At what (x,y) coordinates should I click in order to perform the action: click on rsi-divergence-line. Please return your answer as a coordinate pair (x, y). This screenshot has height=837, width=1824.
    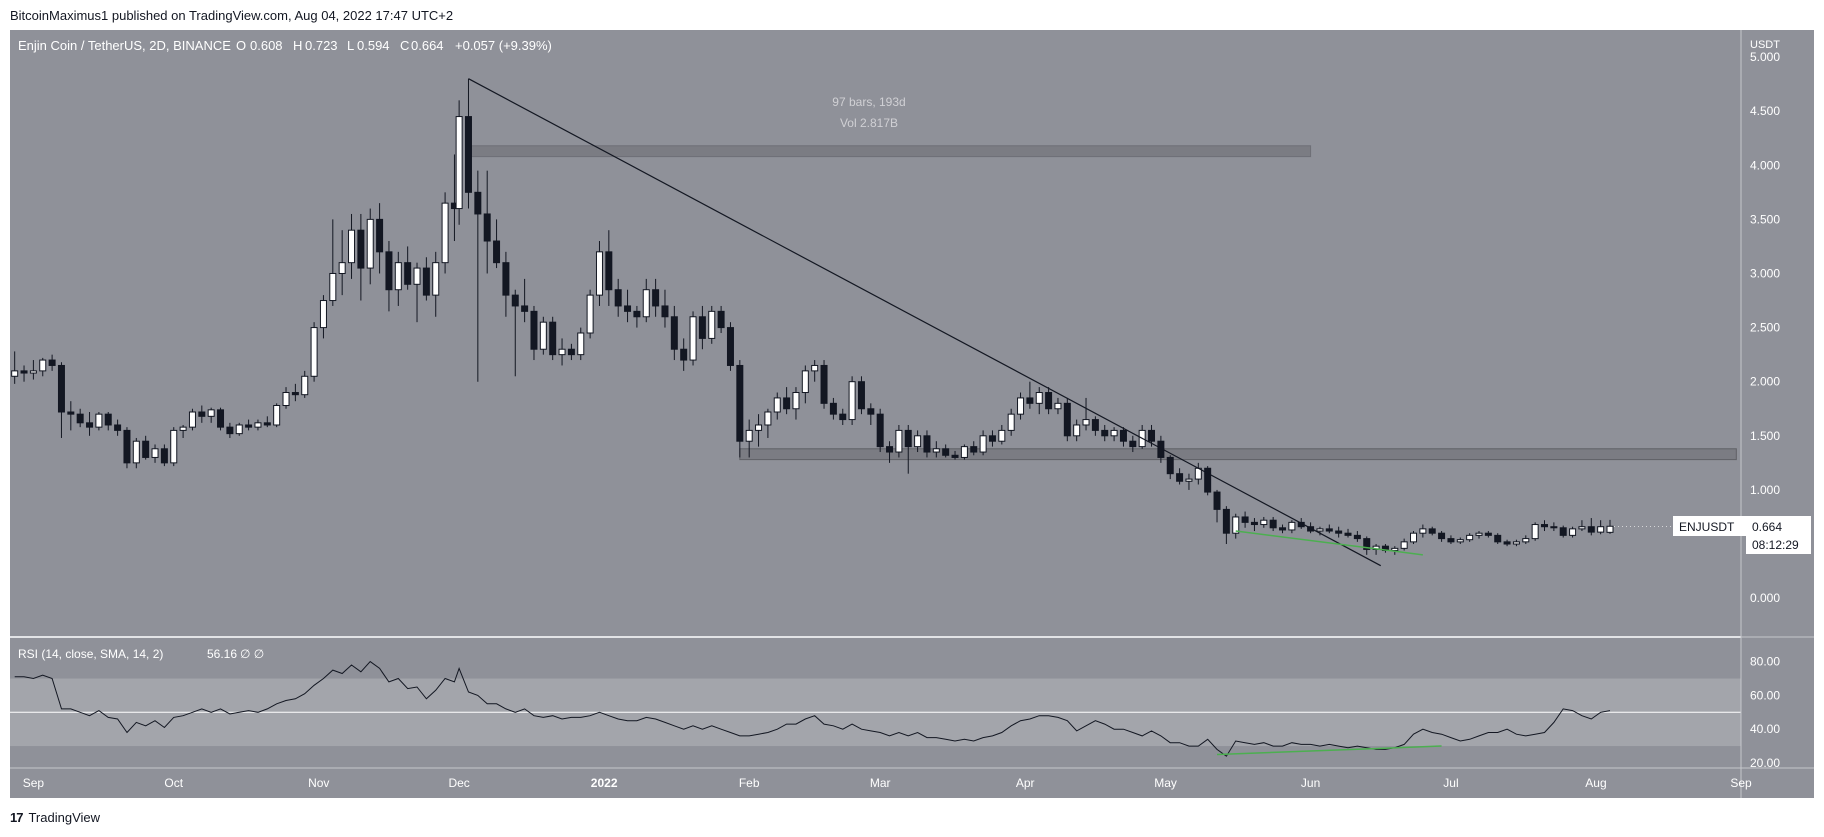
    Looking at the image, I should click on (1329, 750).